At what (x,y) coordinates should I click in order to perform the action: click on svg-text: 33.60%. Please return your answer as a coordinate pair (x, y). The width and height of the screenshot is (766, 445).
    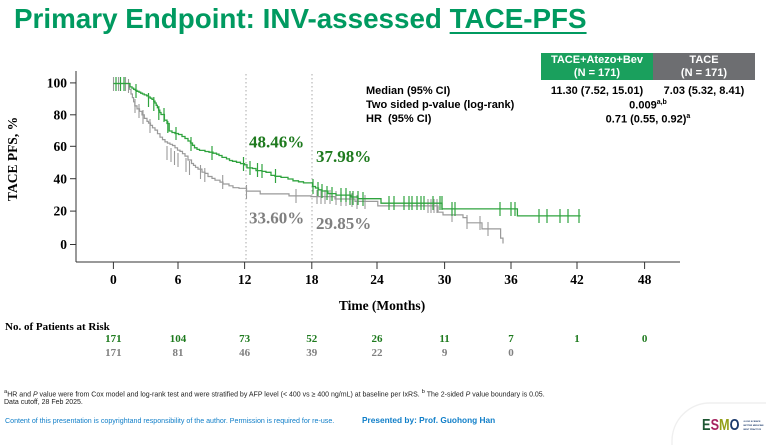
    Looking at the image, I should click on (276, 218).